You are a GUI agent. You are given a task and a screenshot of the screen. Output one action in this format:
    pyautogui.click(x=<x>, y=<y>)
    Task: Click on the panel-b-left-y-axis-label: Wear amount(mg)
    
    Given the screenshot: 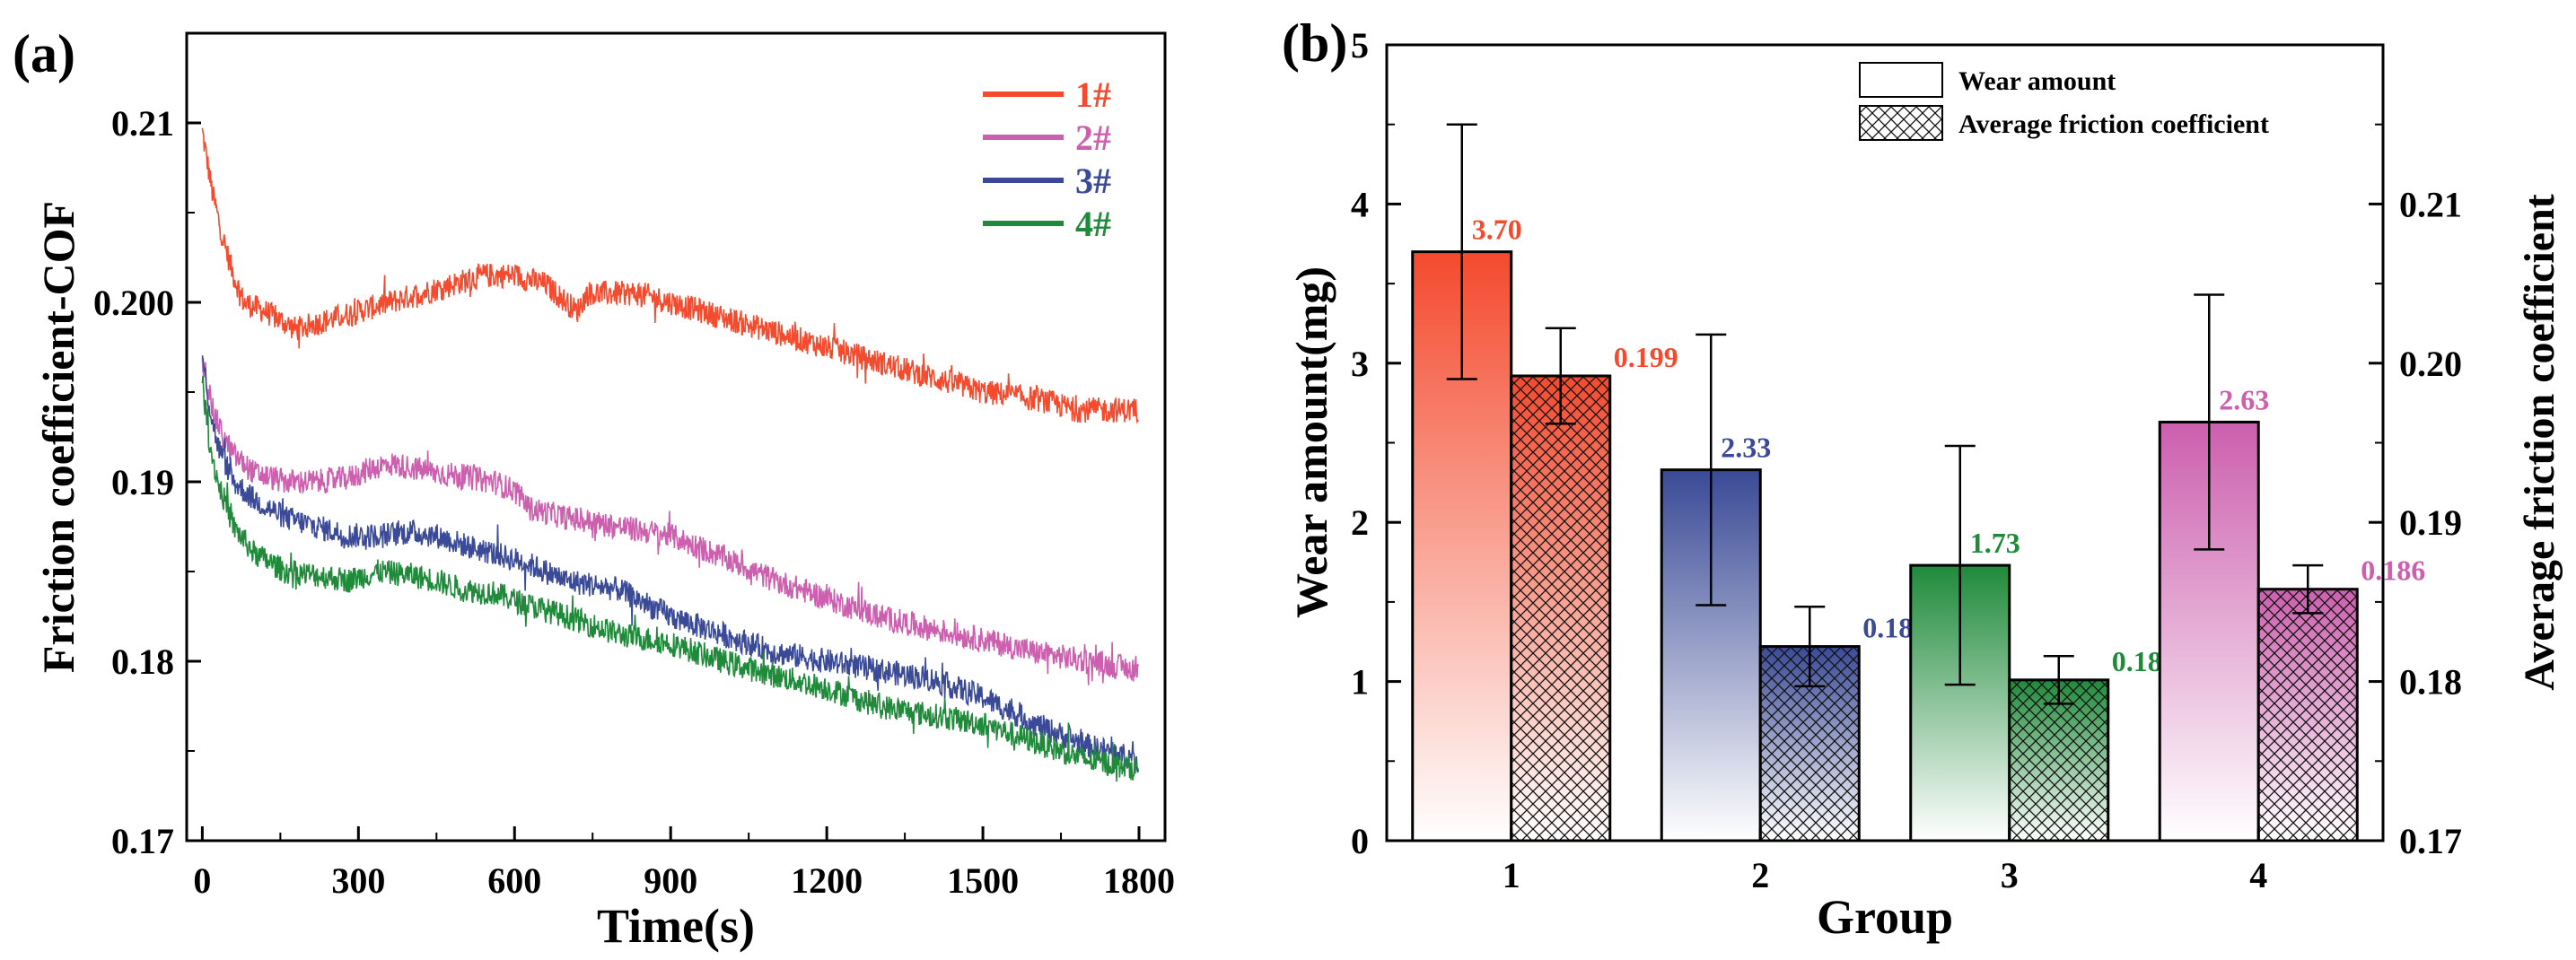 What is the action you would take?
    pyautogui.click(x=1311, y=442)
    